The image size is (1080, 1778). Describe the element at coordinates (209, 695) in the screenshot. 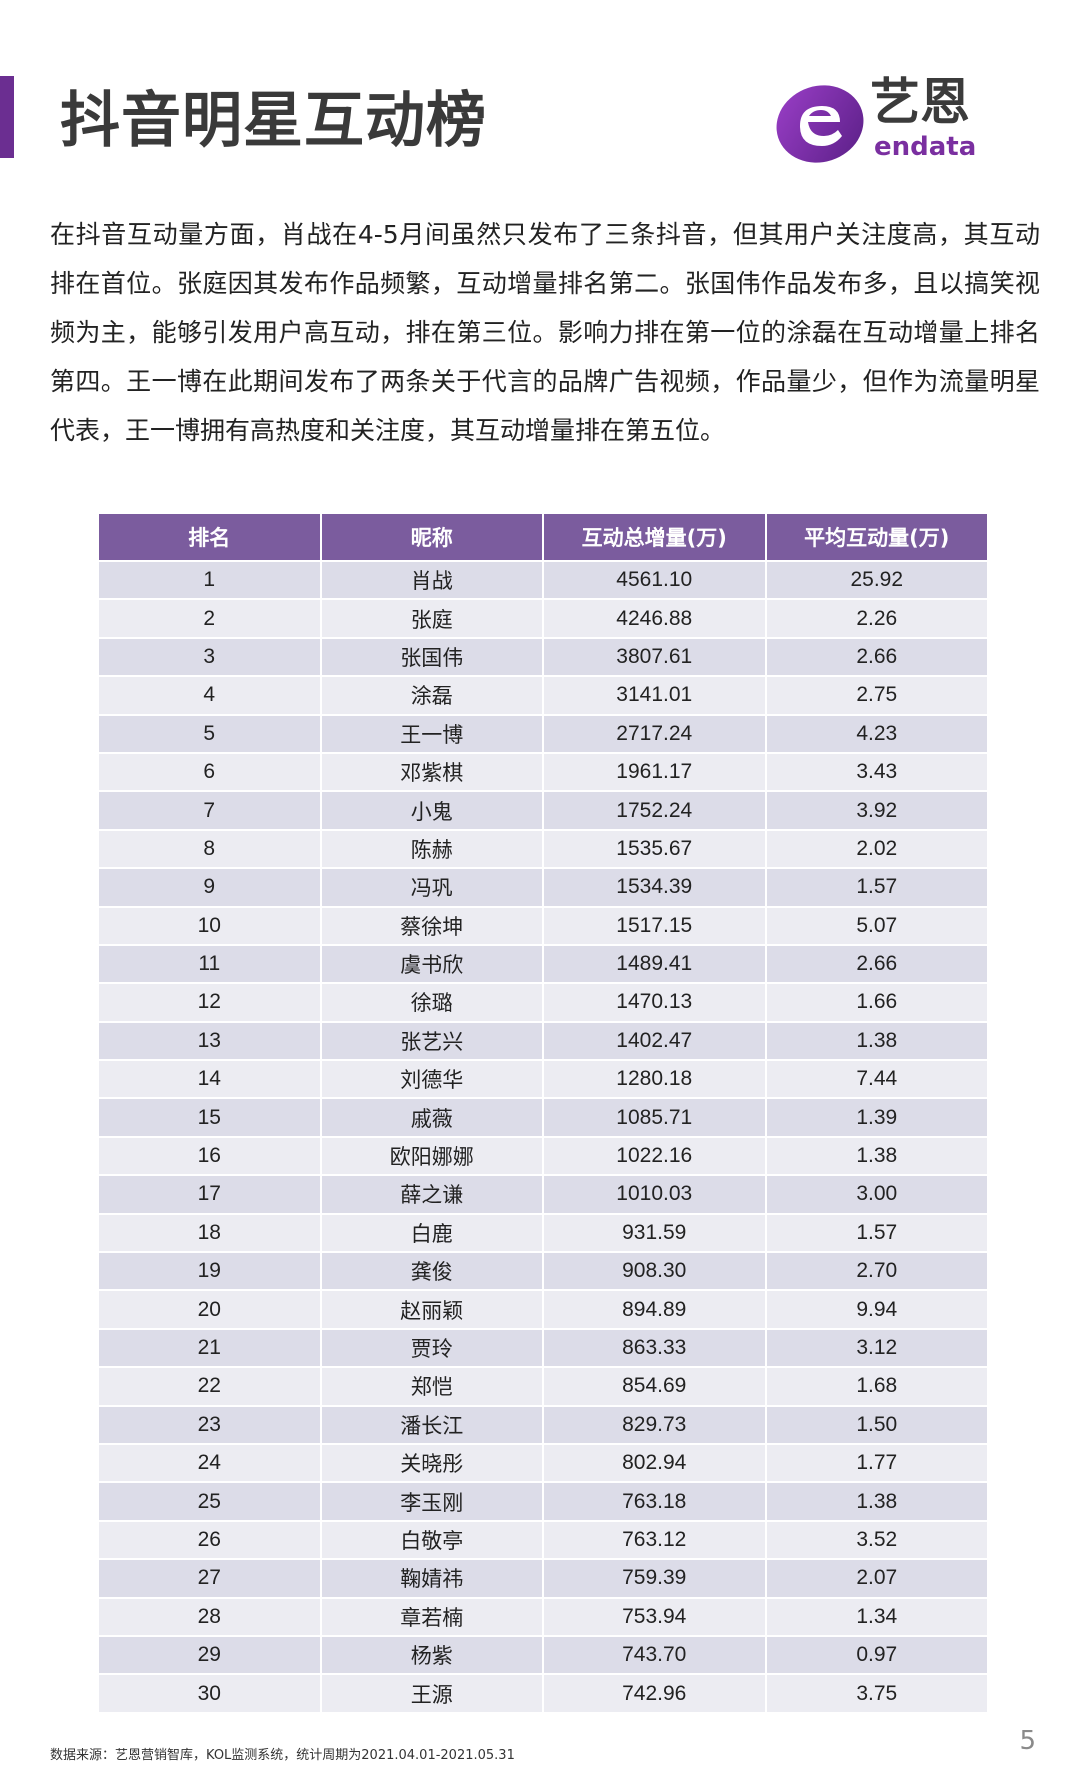

I see `cell-rank: 4` at that location.